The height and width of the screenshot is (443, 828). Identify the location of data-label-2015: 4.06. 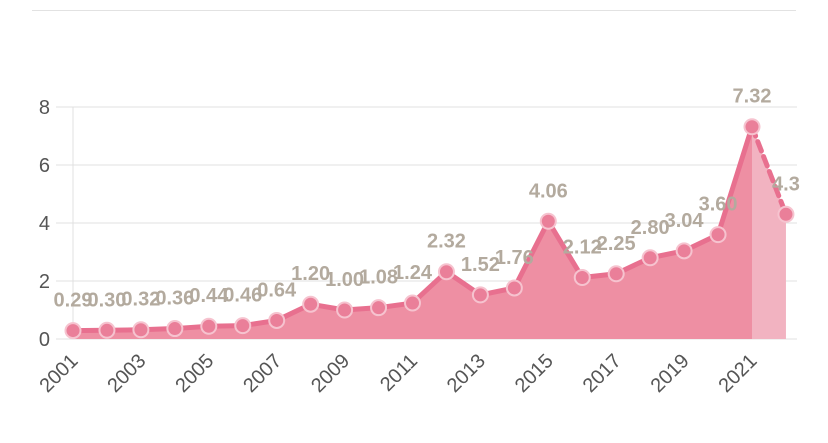
(548, 191).